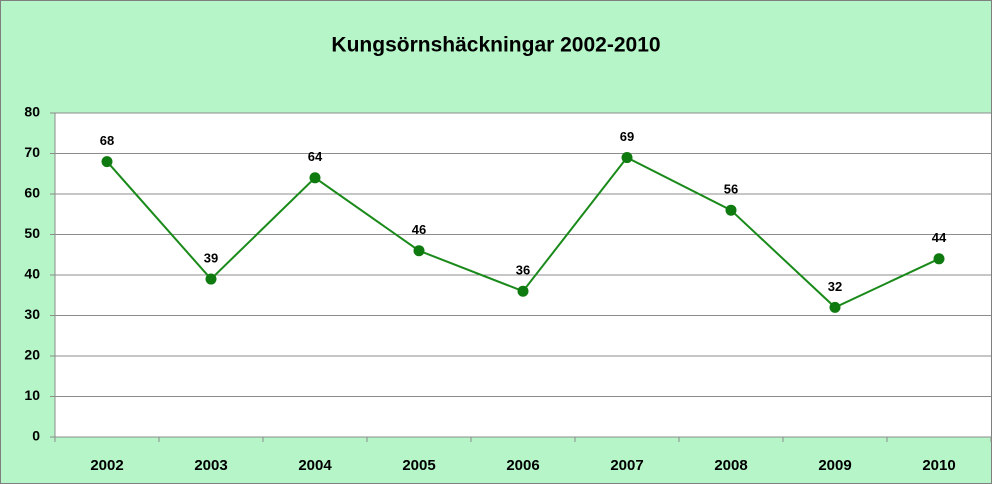  Describe the element at coordinates (834, 465) in the screenshot. I see `x-tick-label: 2009` at that location.